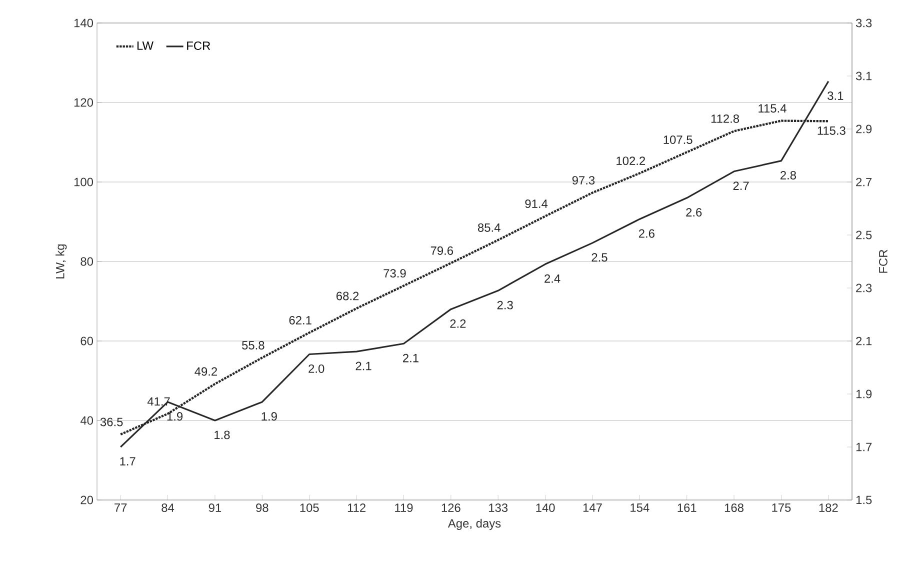  Describe the element at coordinates (84, 102) in the screenshot. I see `y-tick-label: 120` at that location.